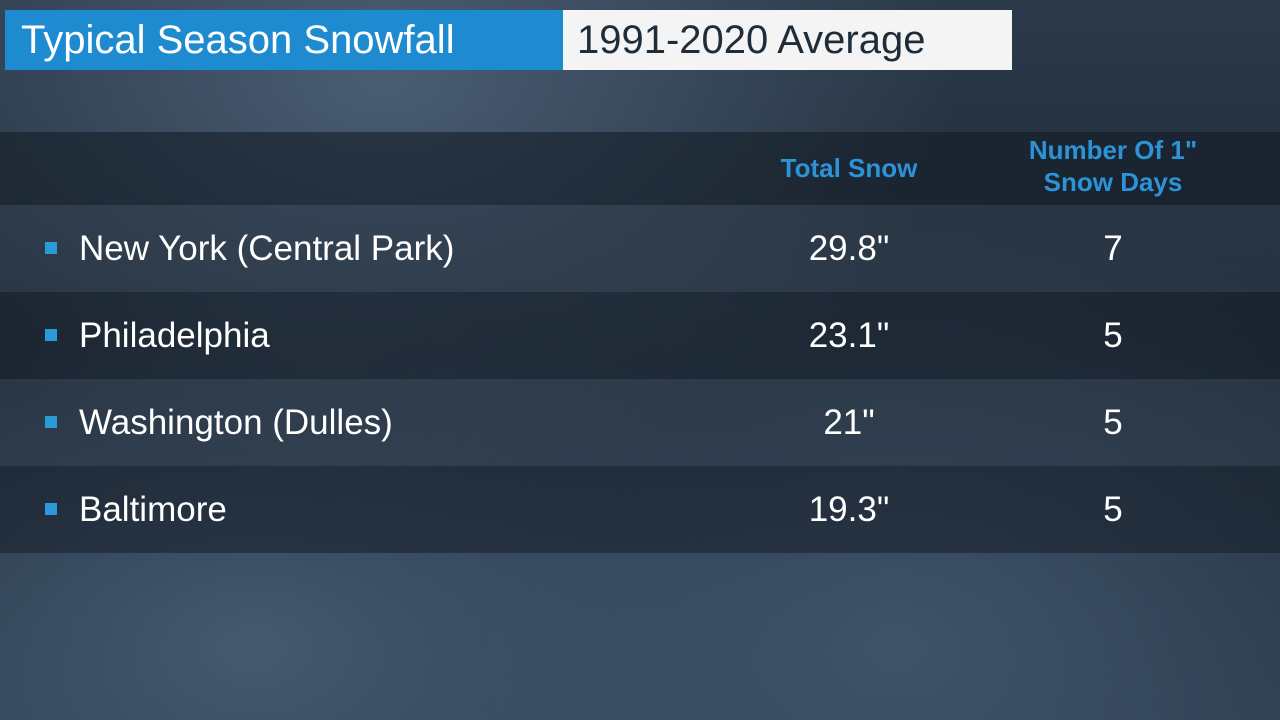  Describe the element at coordinates (284, 40) in the screenshot. I see `title: Typical Season Snowfall` at that location.